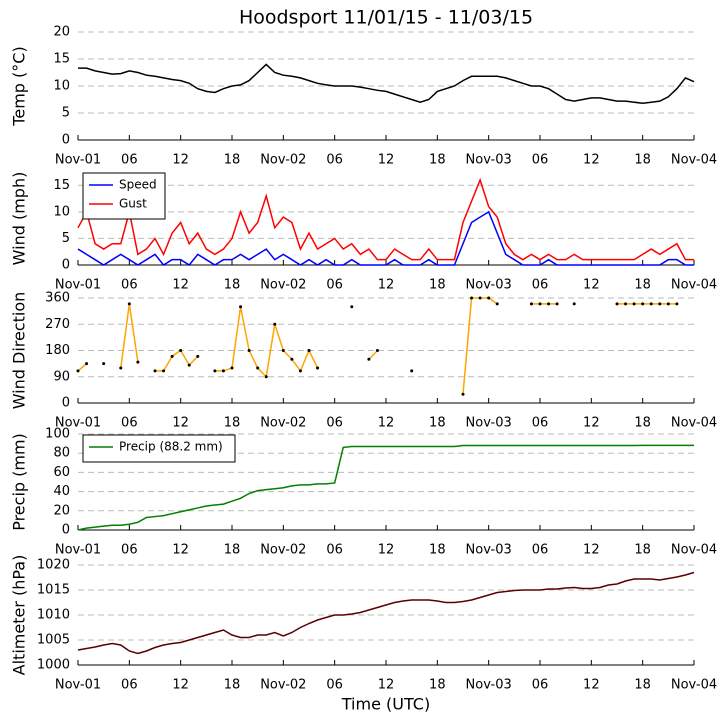 The width and height of the screenshot is (725, 725). Describe the element at coordinates (53, 640) in the screenshot. I see `y-tick-label: 1005` at that location.